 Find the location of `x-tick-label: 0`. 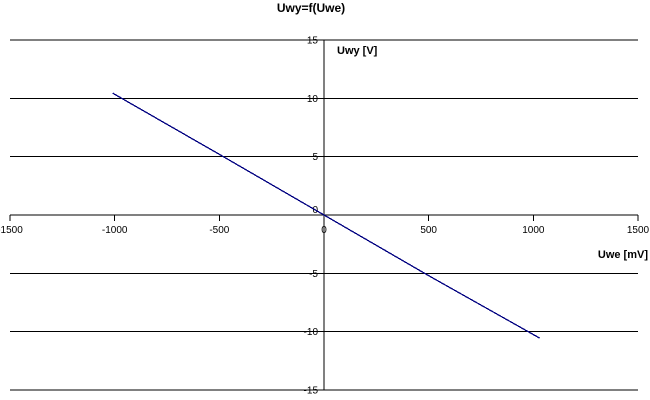

x-tick-label: 0 is located at coordinates (324, 230).